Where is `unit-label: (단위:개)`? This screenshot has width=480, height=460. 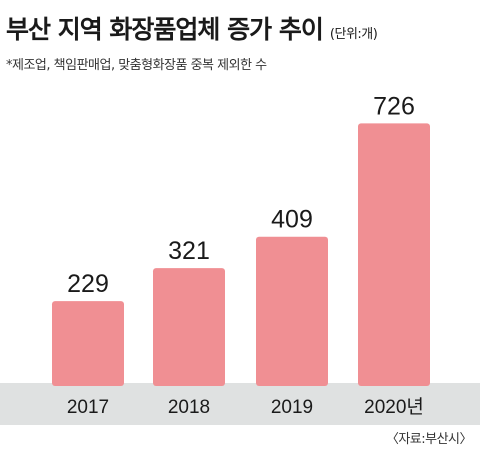
unit-label: (단위:개) is located at coordinates (353, 34).